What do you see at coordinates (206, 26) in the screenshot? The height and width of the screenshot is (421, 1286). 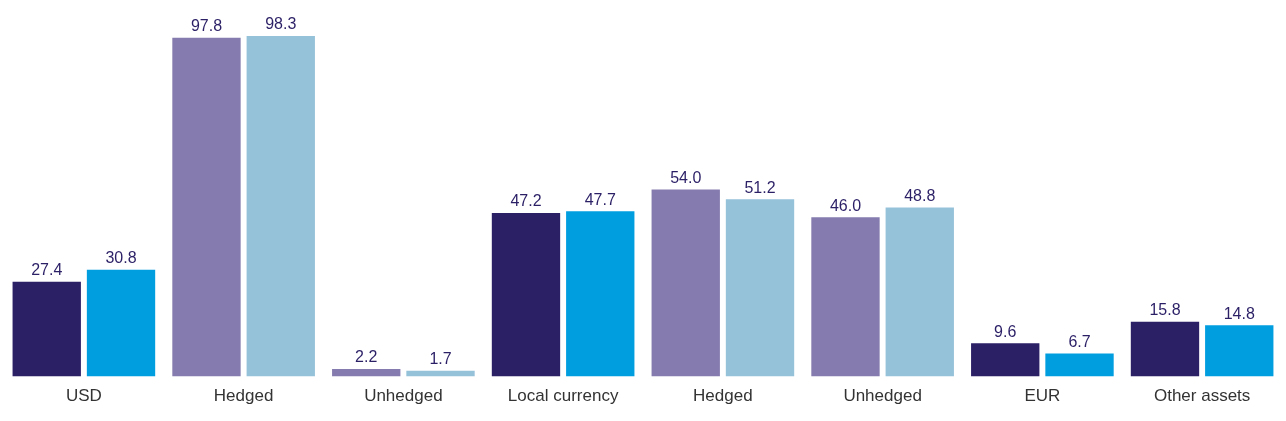 I see `data-label: 97.8` at bounding box center [206, 26].